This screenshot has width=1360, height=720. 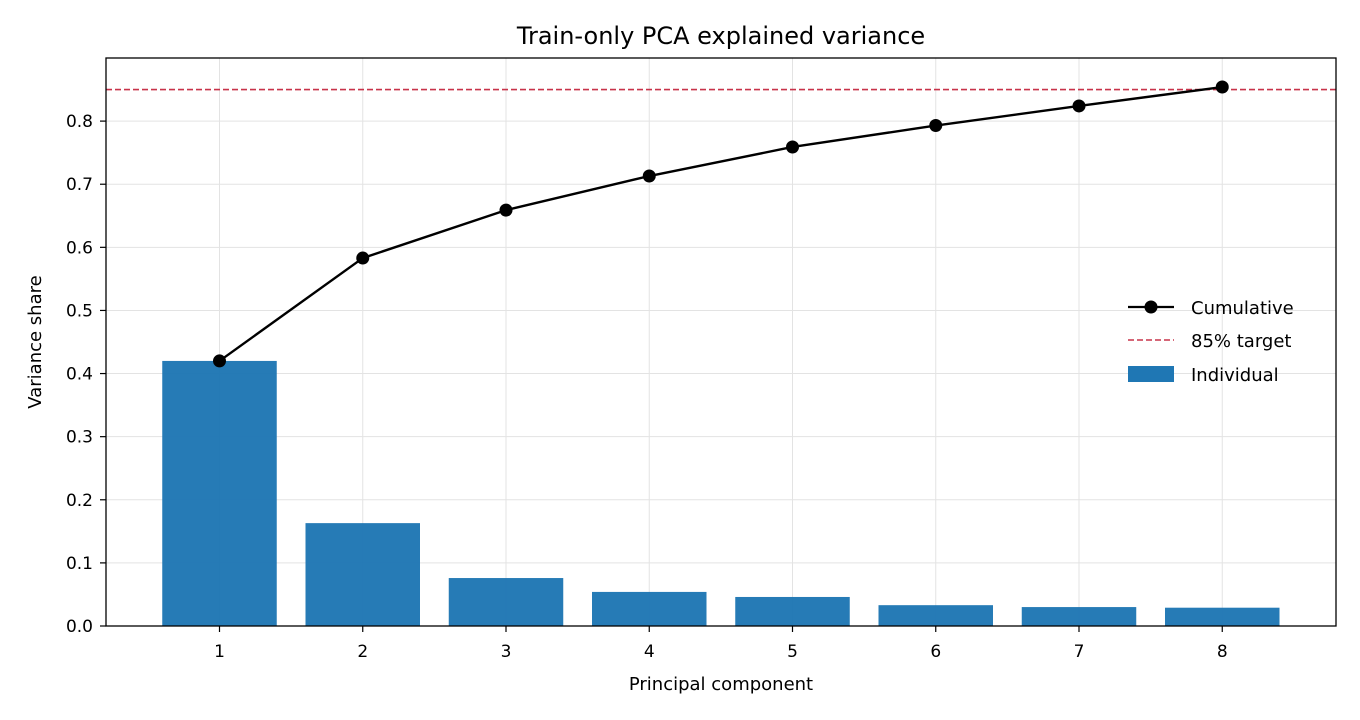 What do you see at coordinates (35, 341) in the screenshot?
I see `y-axis-label: Variance share` at bounding box center [35, 341].